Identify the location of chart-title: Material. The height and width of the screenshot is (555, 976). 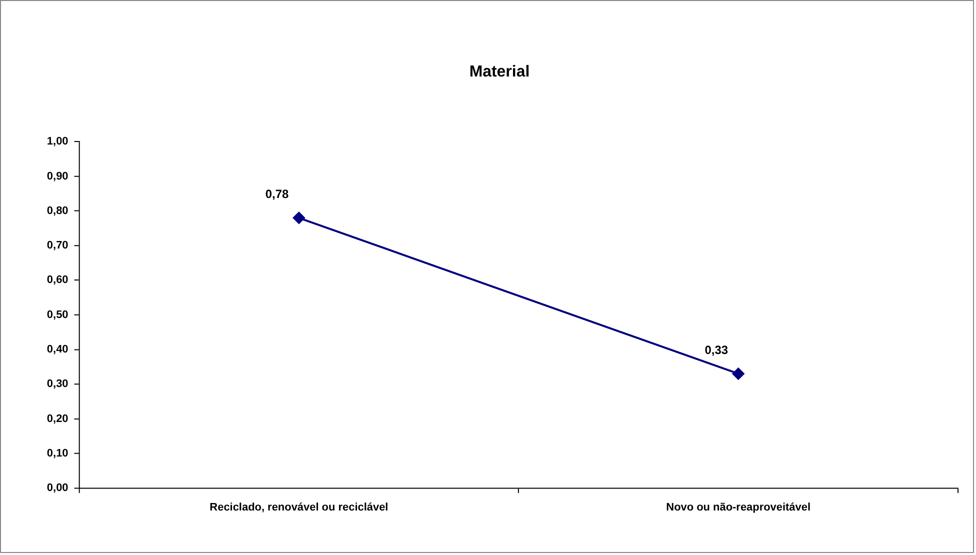
(499, 72).